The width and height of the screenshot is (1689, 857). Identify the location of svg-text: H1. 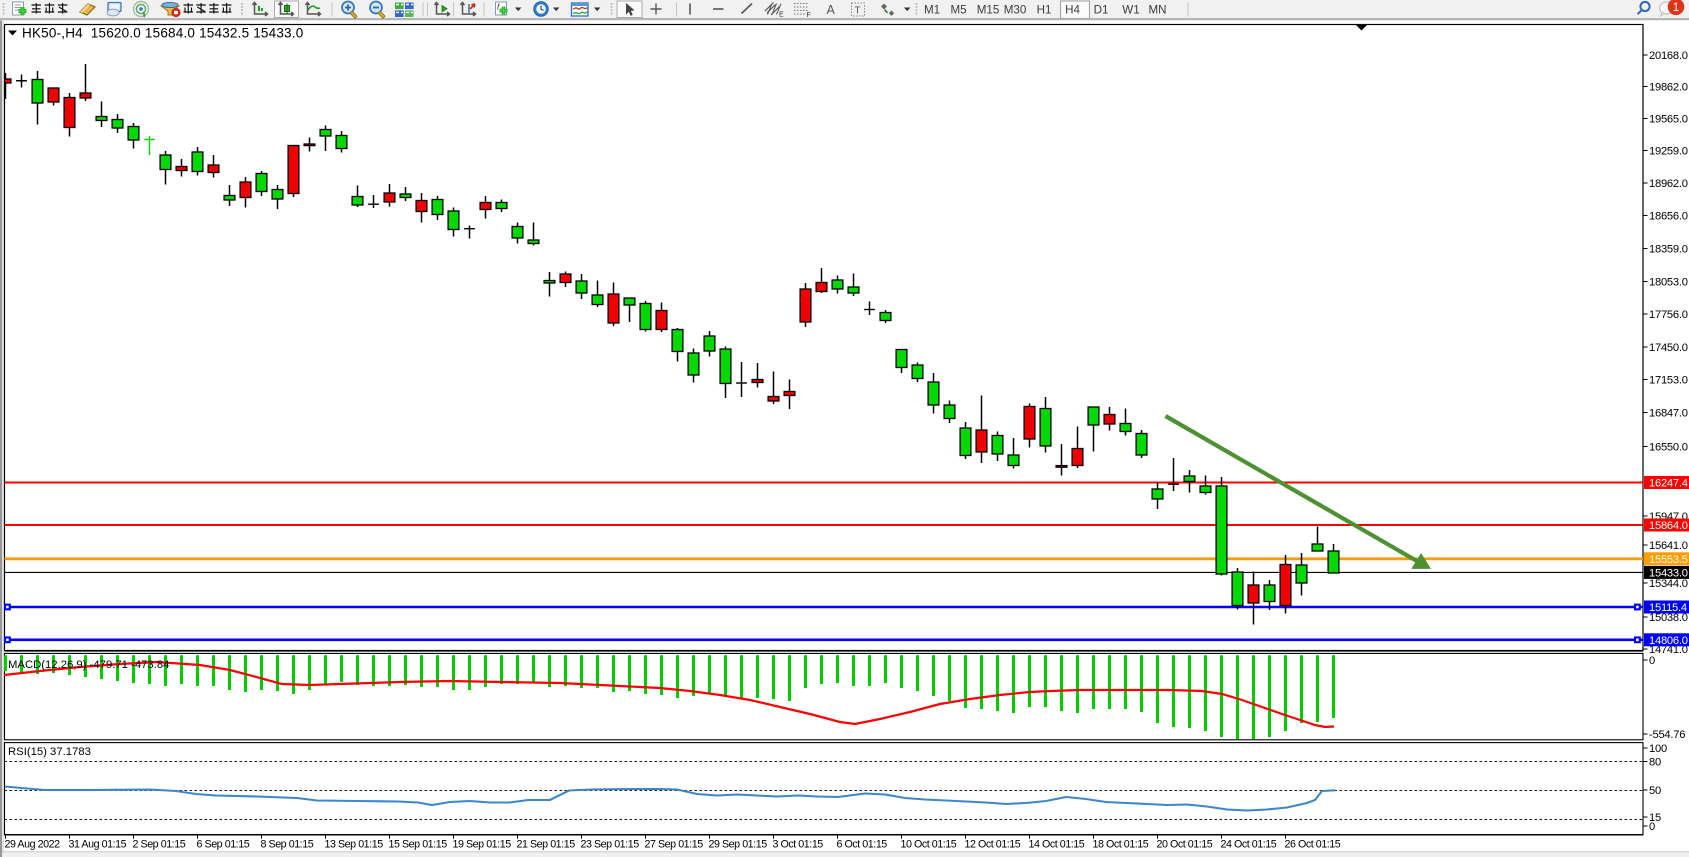
(1044, 10).